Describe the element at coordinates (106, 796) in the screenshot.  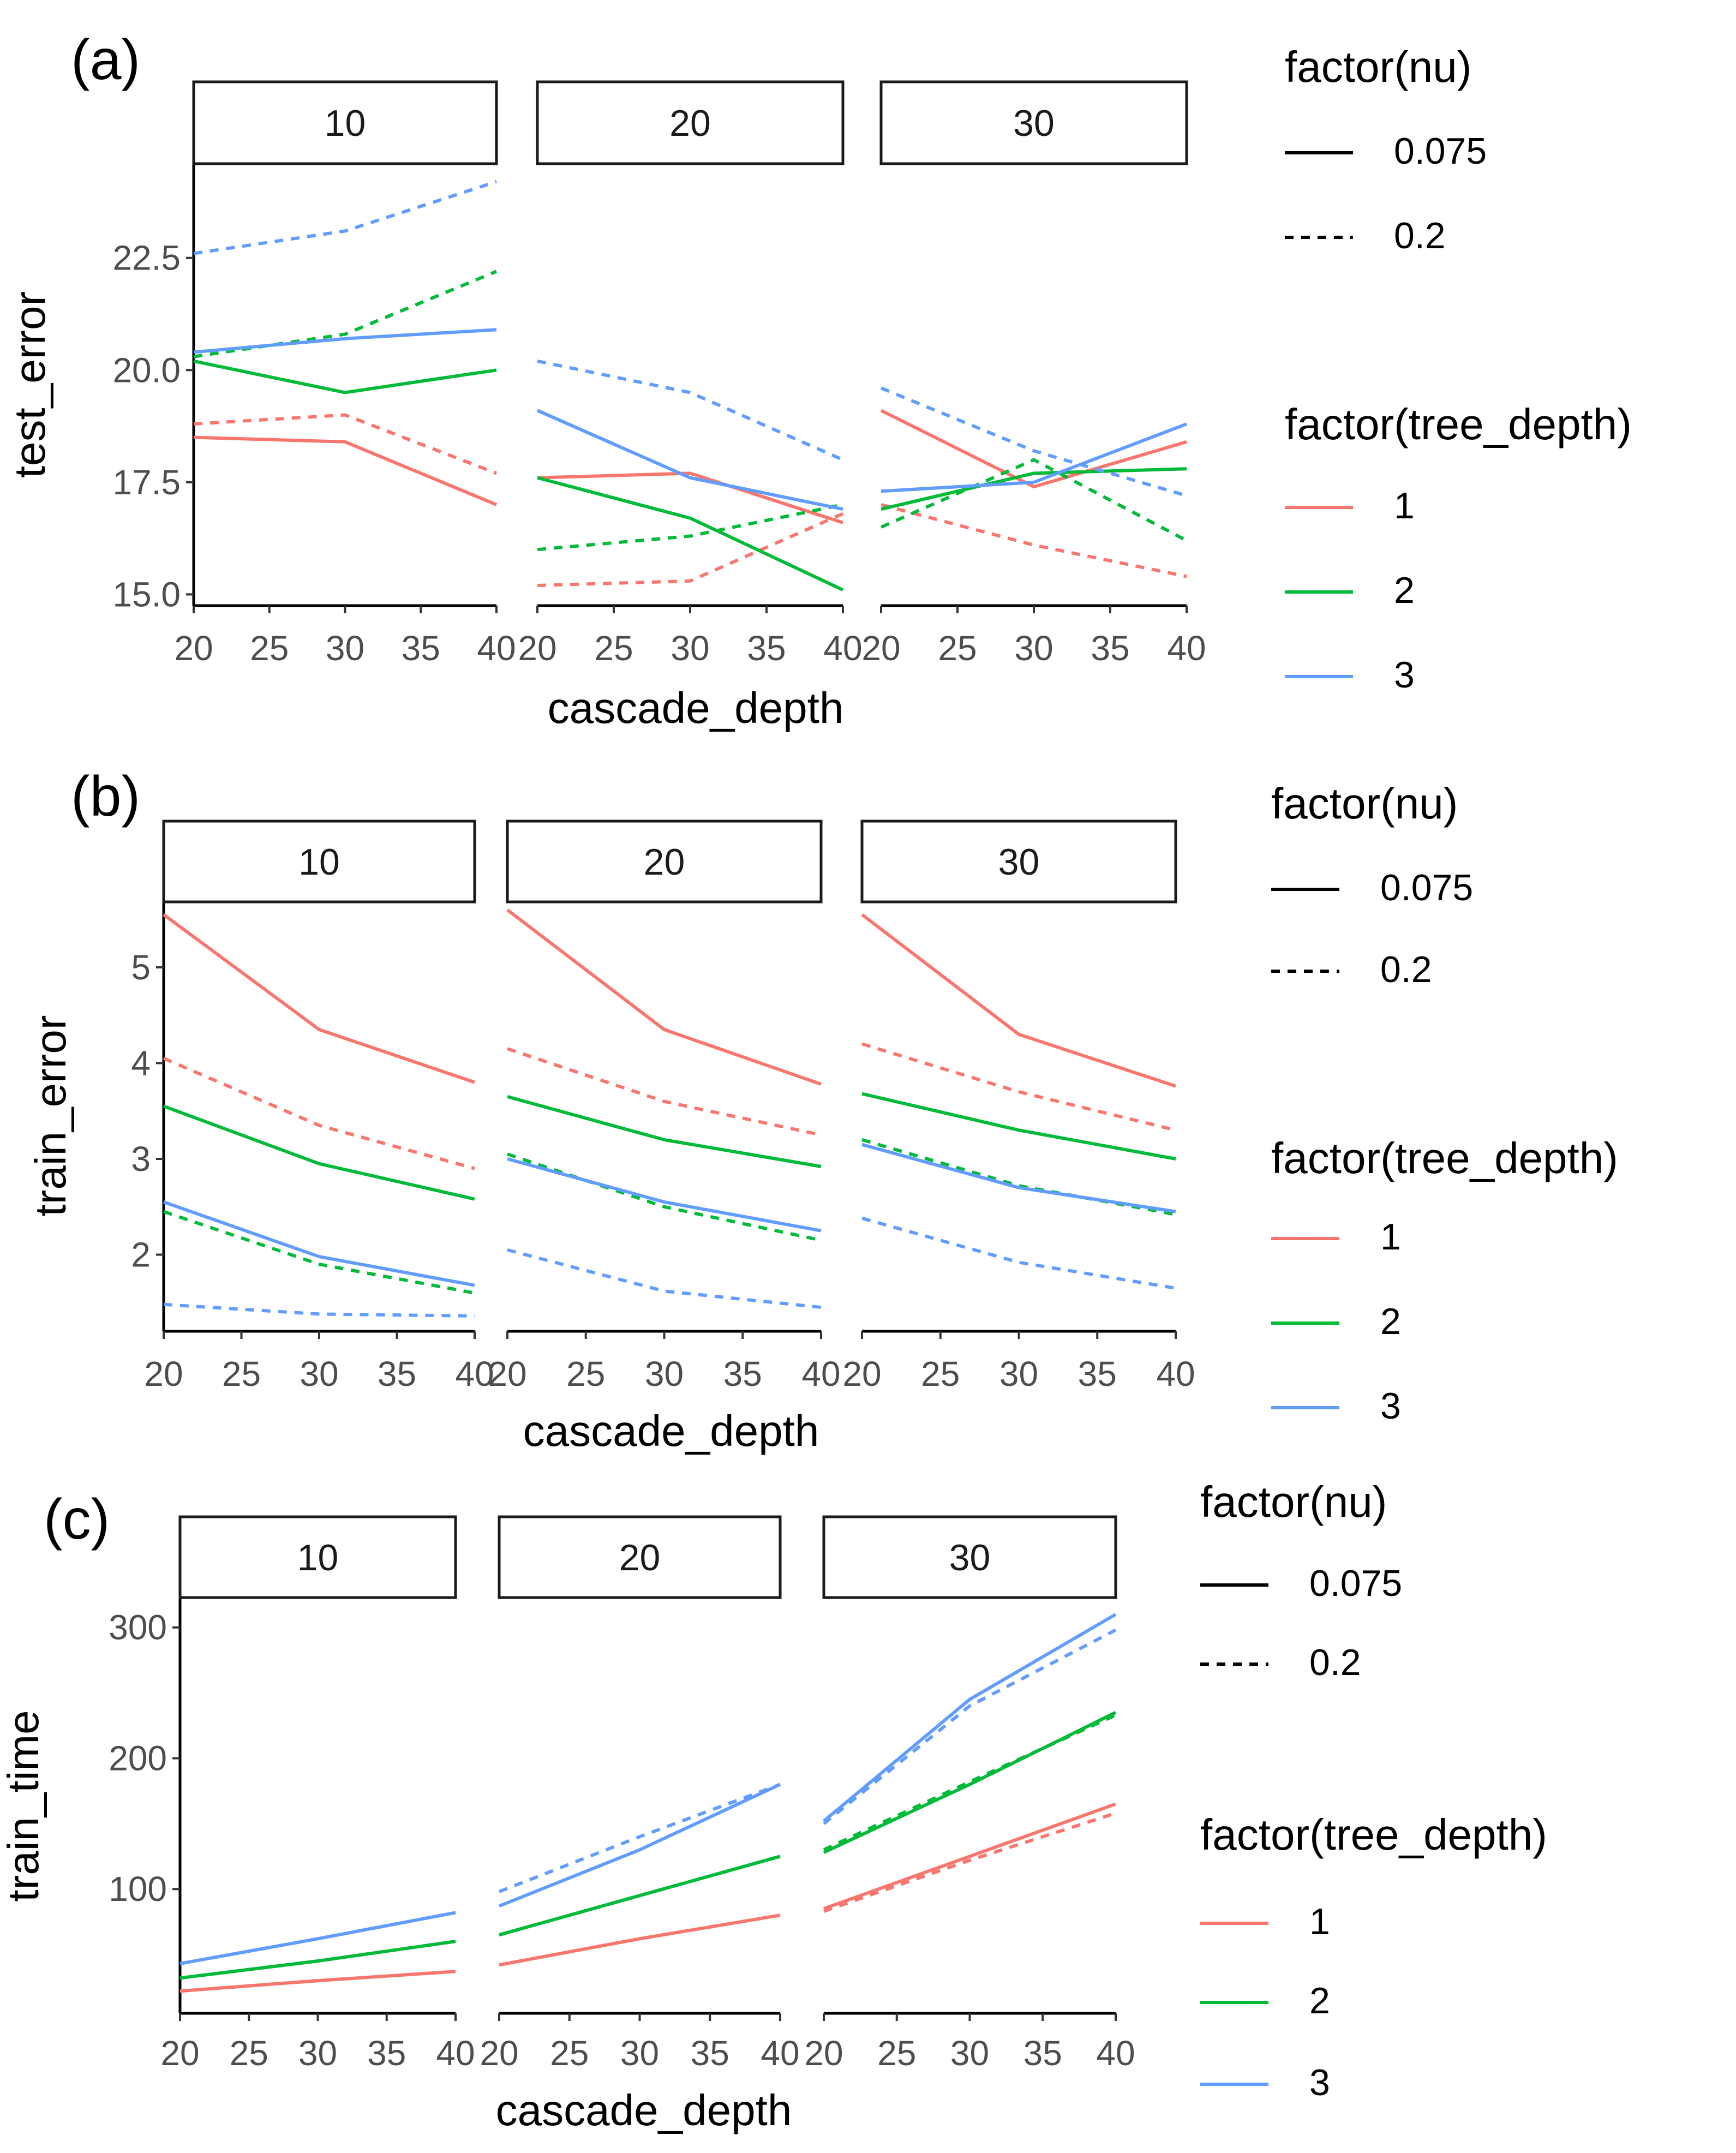
I see `panel-label: (b)` at that location.